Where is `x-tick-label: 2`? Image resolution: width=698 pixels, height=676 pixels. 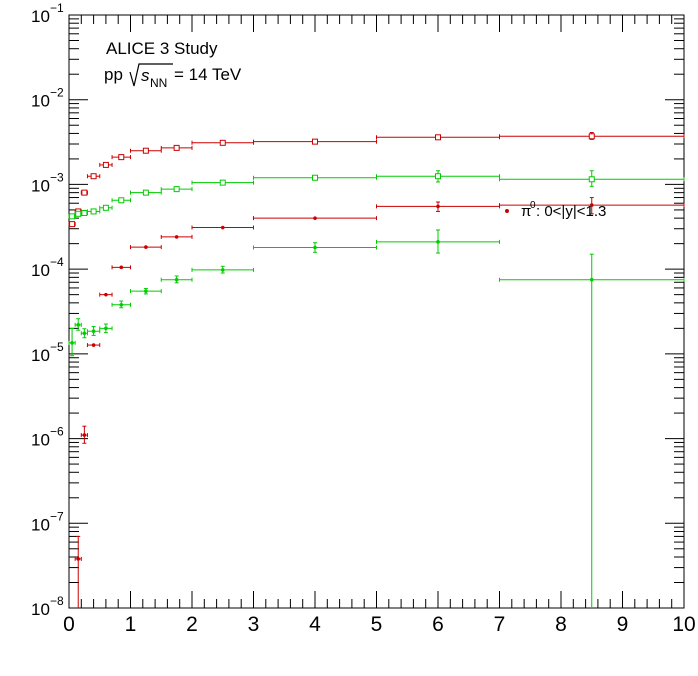 x-tick-label: 2 is located at coordinates (192, 624).